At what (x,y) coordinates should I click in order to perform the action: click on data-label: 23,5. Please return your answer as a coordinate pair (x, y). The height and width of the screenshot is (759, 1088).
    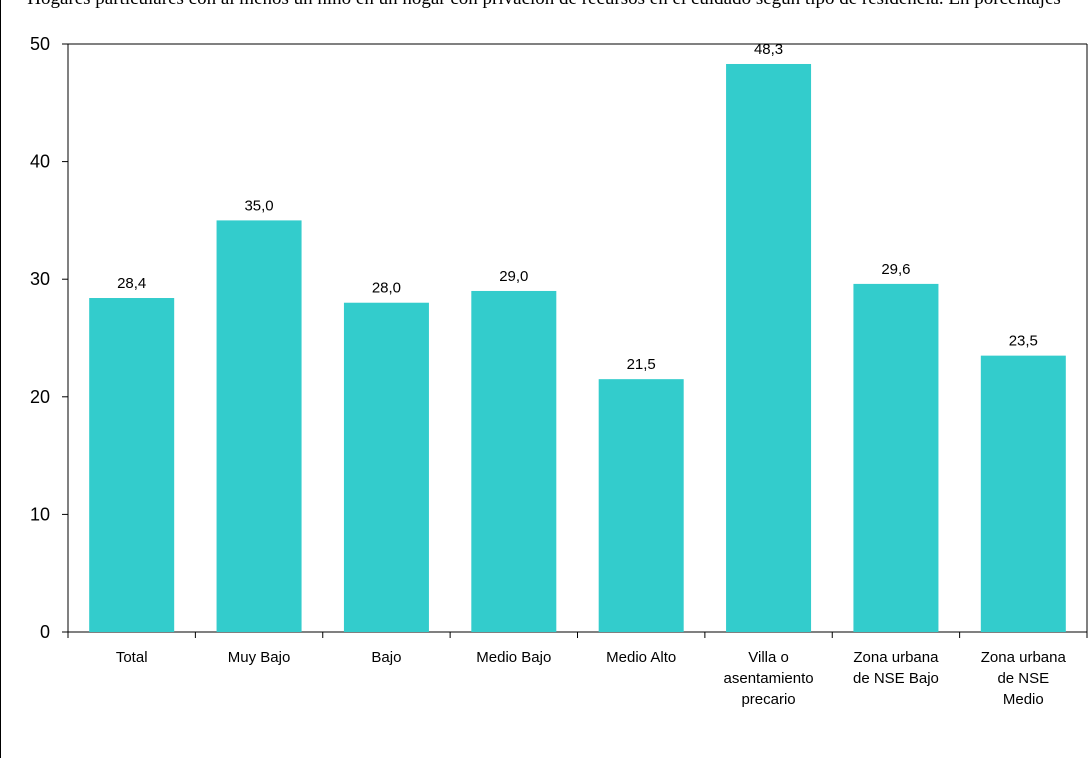
    Looking at the image, I should click on (1023, 341).